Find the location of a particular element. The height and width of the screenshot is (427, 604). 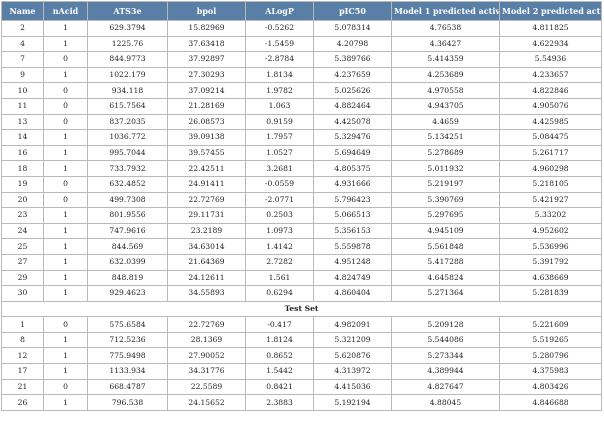

table-cell: 10 is located at coordinates (22, 90).